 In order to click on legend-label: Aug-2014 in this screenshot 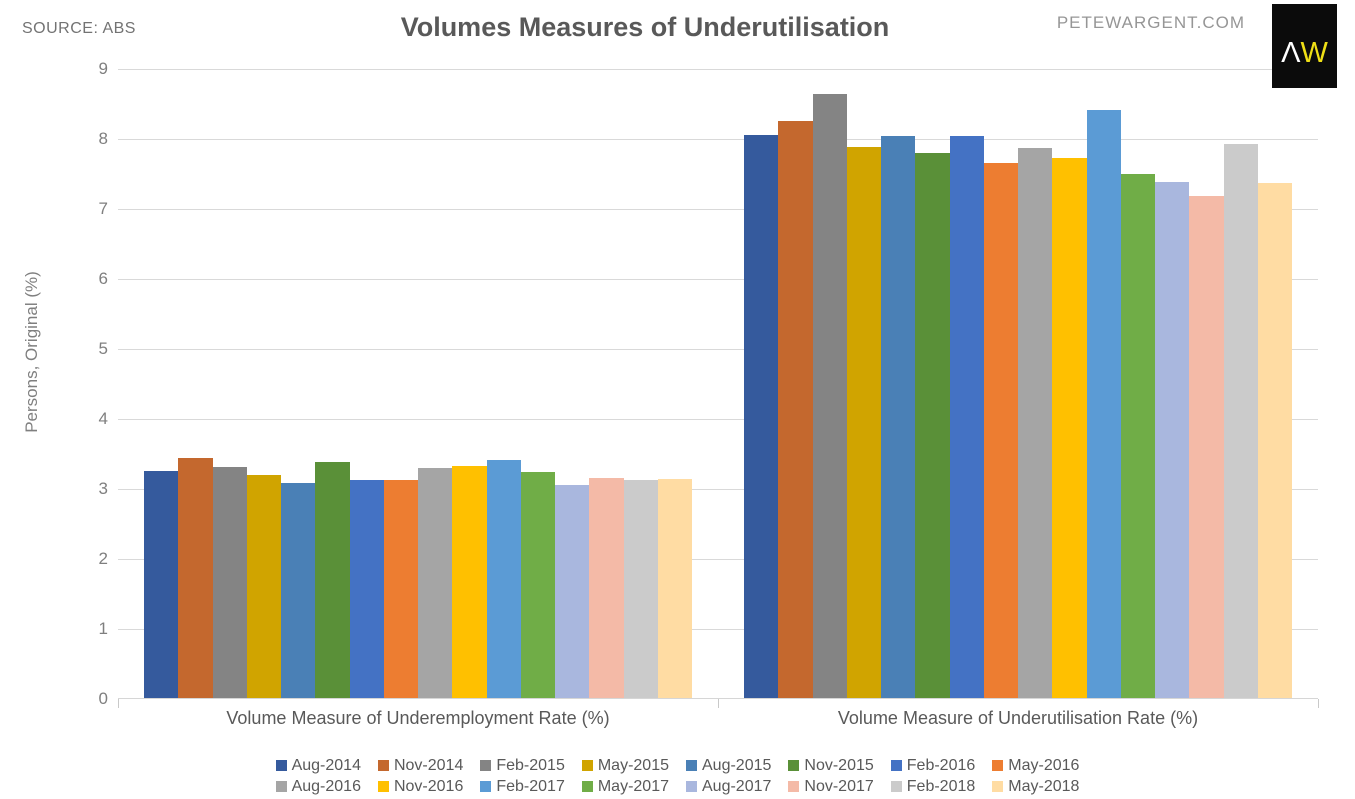, I will do `click(326, 765)`.